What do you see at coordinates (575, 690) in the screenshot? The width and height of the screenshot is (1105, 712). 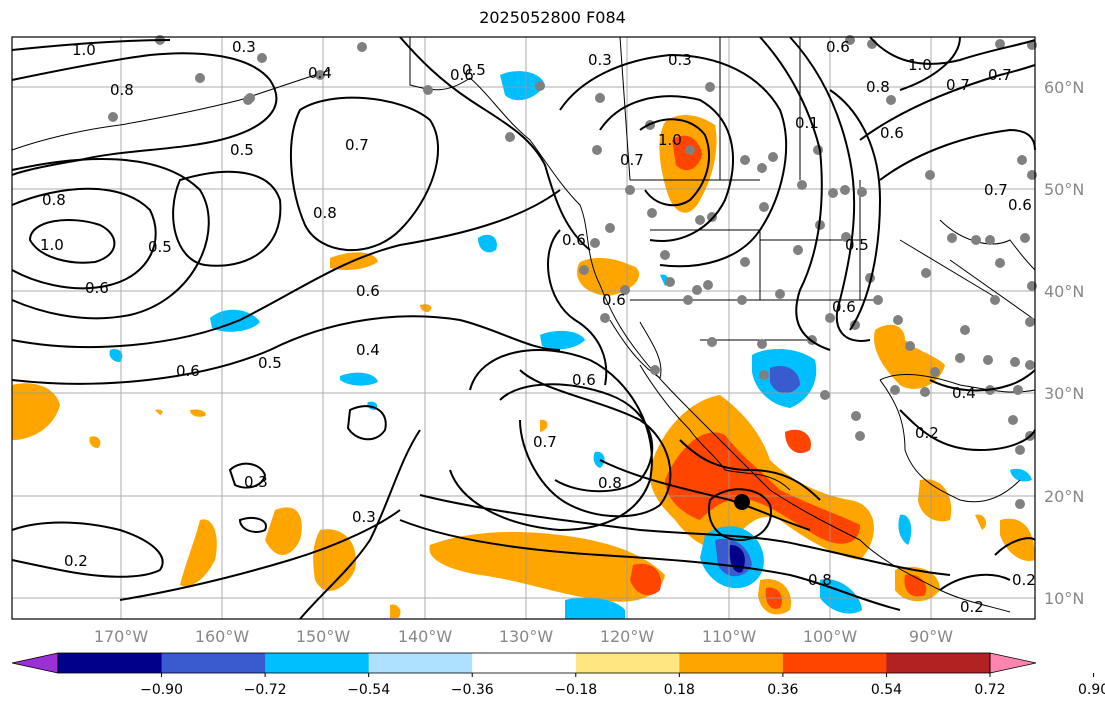 I see `colorbar-tick-label: −0.18` at bounding box center [575, 690].